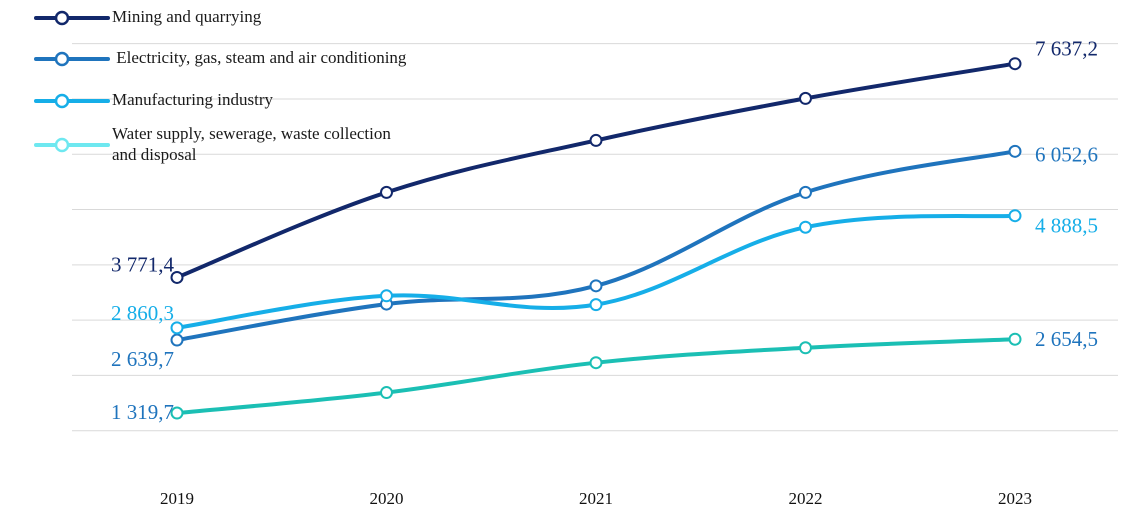  I want to click on data-label: 6 052,6, so click(1066, 154).